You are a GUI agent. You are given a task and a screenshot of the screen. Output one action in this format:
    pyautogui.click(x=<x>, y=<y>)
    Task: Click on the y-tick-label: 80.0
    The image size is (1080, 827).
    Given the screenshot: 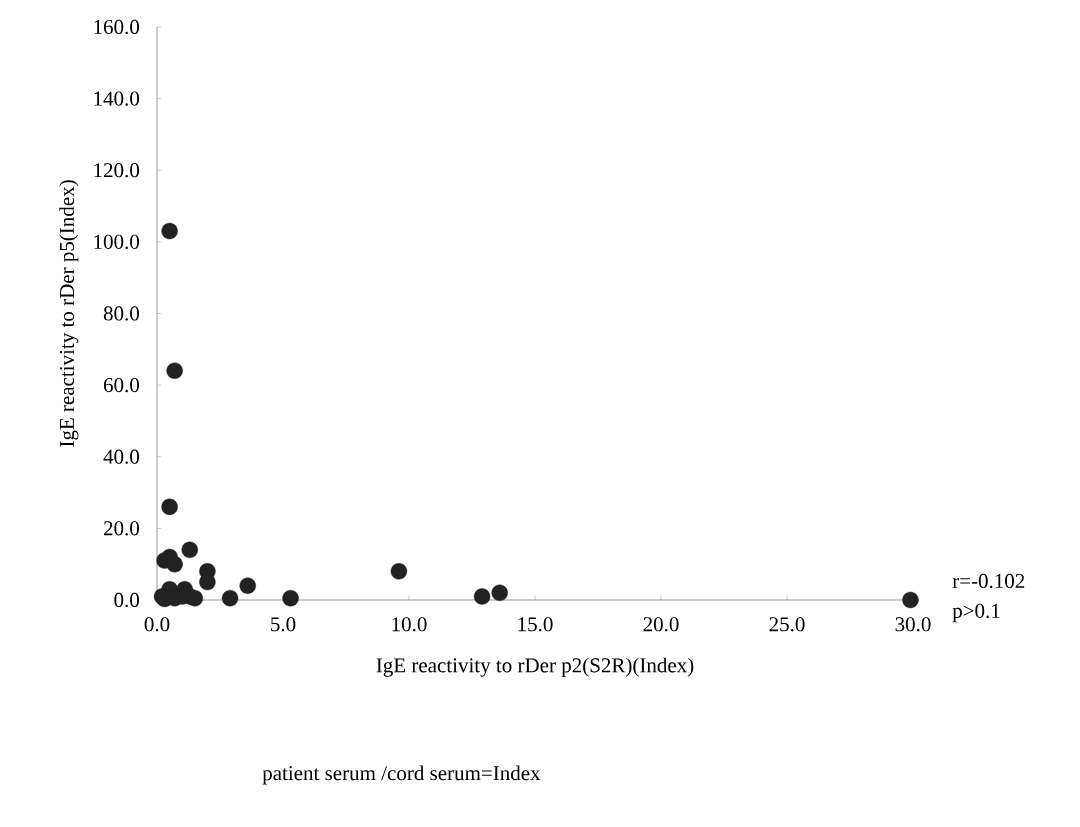 What is the action you would take?
    pyautogui.click(x=121, y=313)
    